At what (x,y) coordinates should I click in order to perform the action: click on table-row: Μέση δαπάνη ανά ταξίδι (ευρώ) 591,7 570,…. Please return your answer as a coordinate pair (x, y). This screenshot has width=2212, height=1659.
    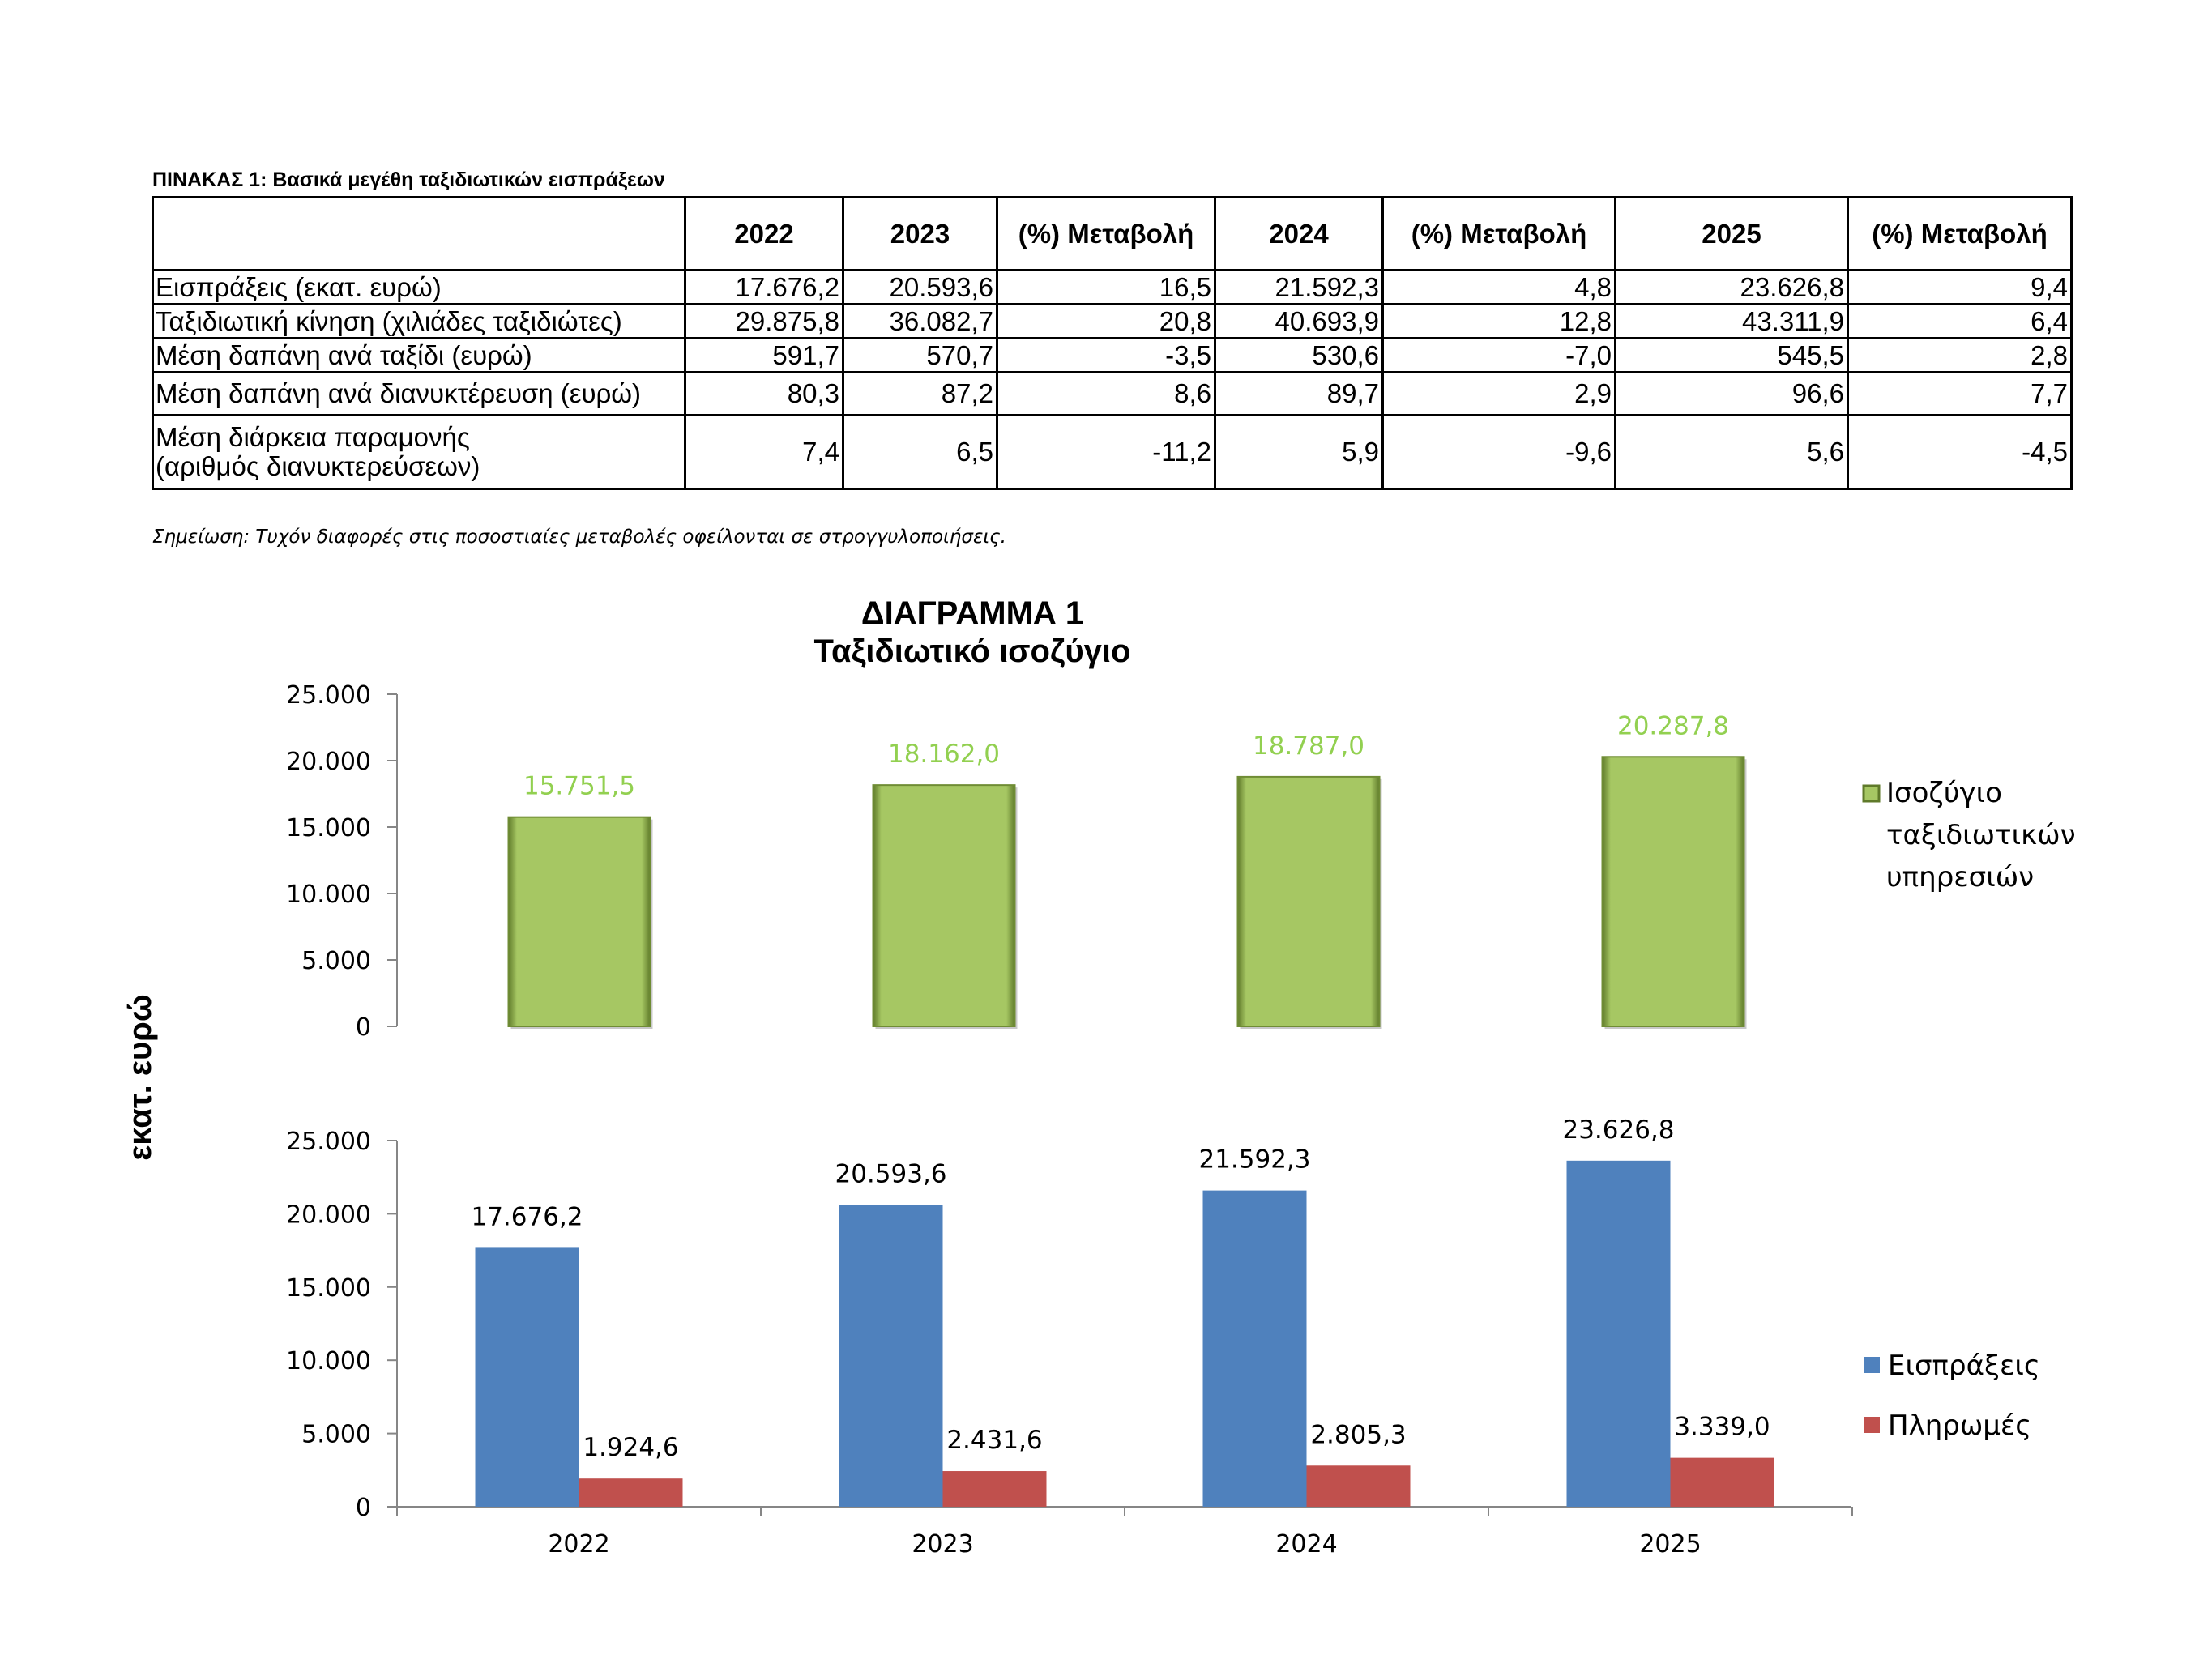
    Looking at the image, I should click on (1112, 355).